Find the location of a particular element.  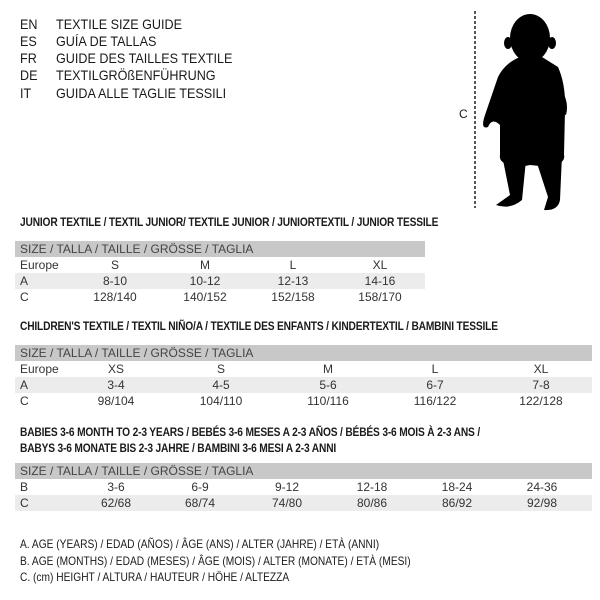

table-cell: 18-24 is located at coordinates (457, 487).